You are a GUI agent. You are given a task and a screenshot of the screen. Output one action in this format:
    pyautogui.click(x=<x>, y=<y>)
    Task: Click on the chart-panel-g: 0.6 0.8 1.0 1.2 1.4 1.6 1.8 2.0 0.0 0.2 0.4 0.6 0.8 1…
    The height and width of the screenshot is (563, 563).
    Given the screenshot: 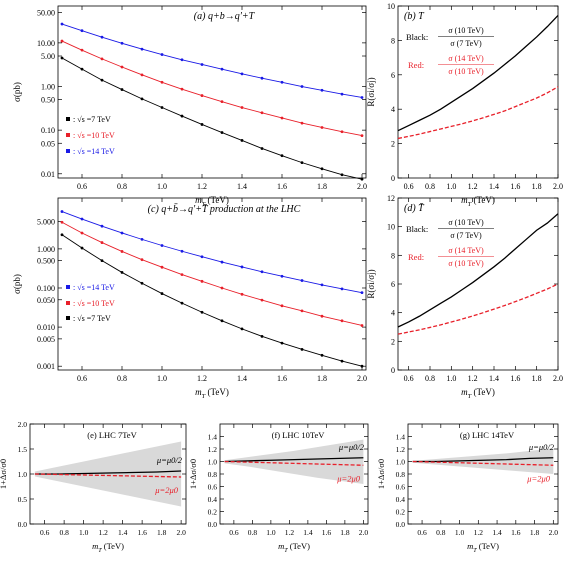 What is the action you would take?
    pyautogui.click(x=467, y=488)
    